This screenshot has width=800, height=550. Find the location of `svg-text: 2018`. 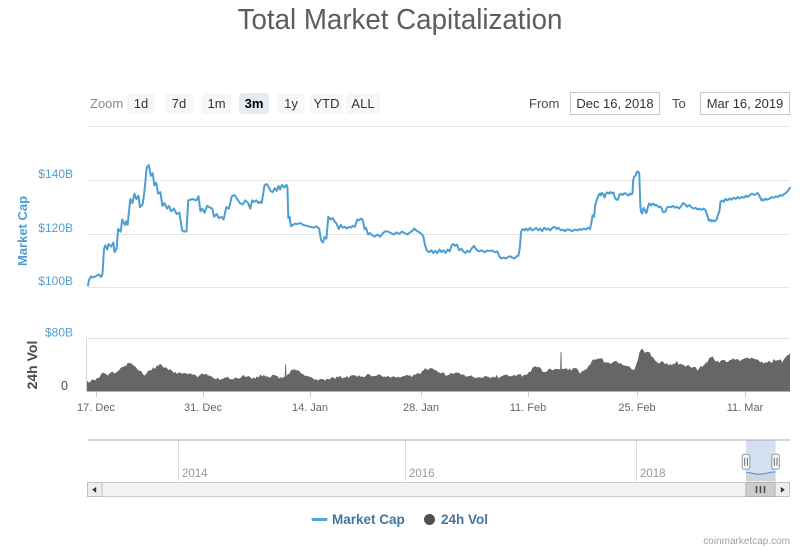

svg-text: 2018 is located at coordinates (653, 474).